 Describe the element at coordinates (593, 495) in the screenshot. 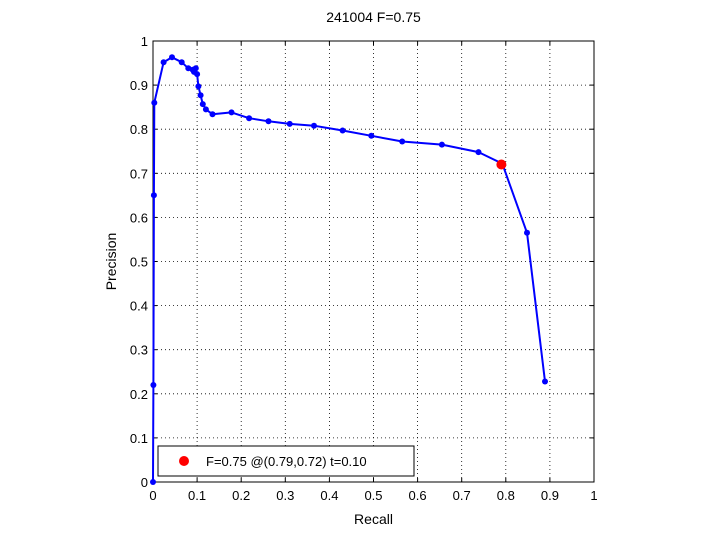

I see `x-tick-label: 1` at that location.